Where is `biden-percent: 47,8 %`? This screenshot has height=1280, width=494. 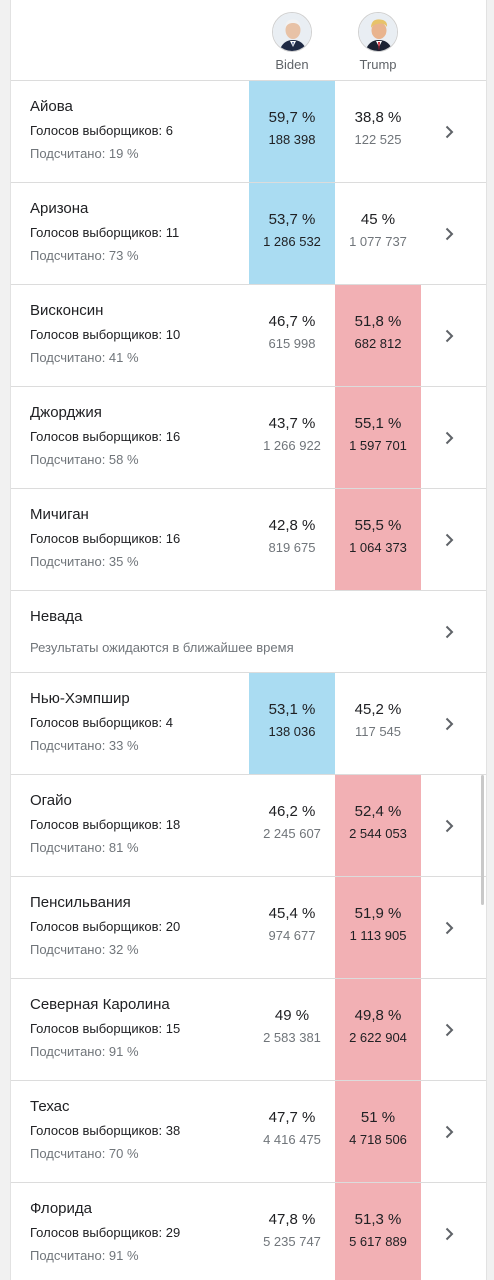 biden-percent: 47,8 % is located at coordinates (292, 1219).